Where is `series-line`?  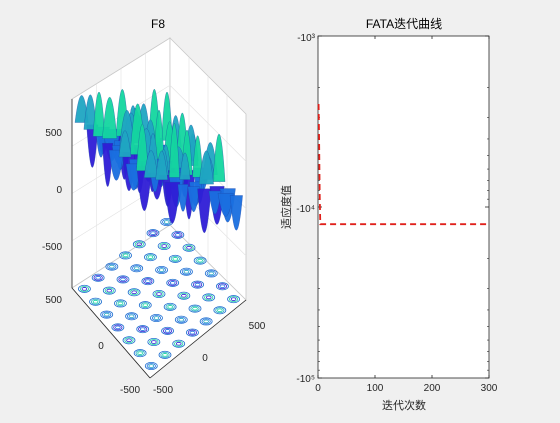
series-line is located at coordinates (403, 164).